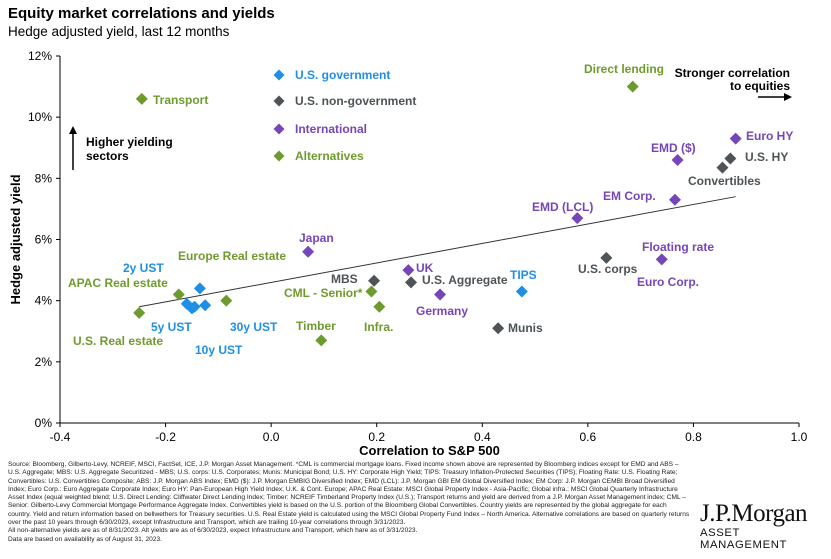 Image resolution: width=831 pixels, height=559 pixels. What do you see at coordinates (661, 259) in the screenshot?
I see `point-floating-rate` at bounding box center [661, 259].